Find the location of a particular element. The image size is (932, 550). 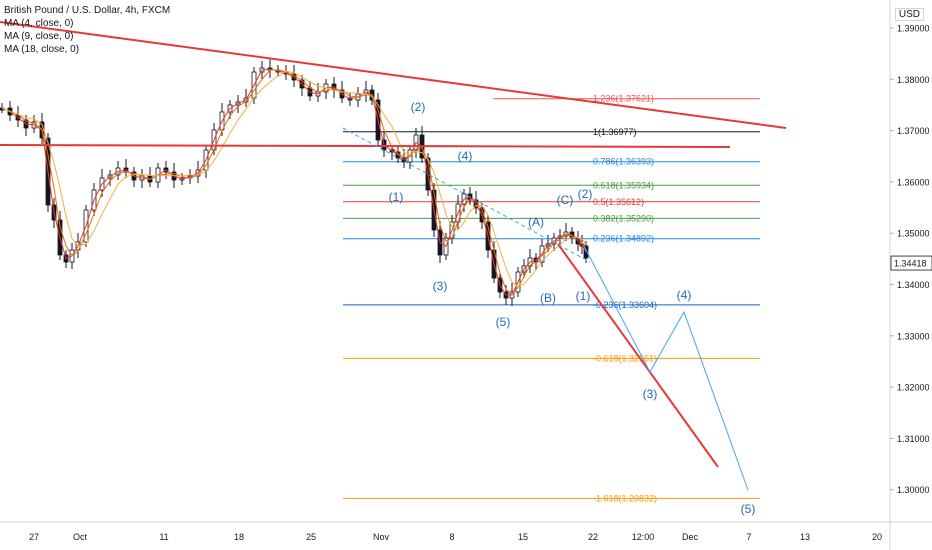

fib-level-label: 0.786(1.36393) is located at coordinates (623, 162).